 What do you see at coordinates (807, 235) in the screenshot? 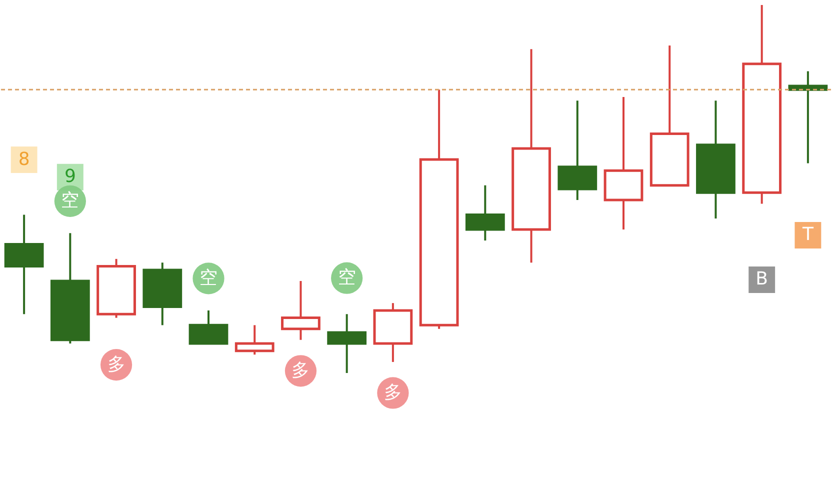
I see `annotation: T` at bounding box center [807, 235].